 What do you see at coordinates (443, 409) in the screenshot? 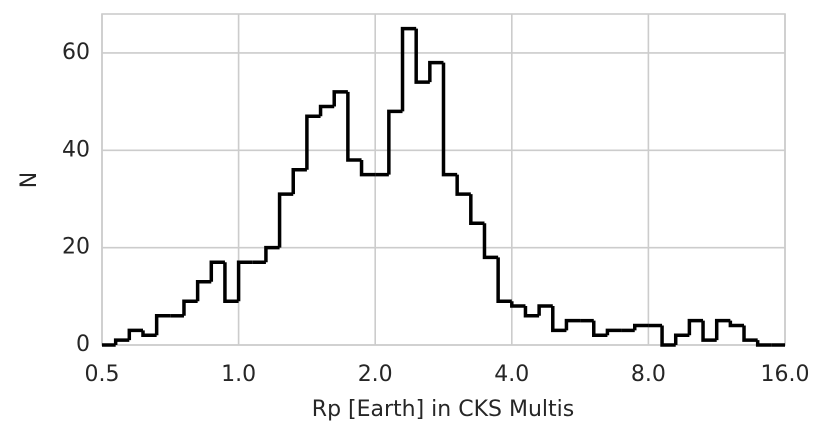
I see `x-axis-label: Rp [Earth] in CKS Multis` at bounding box center [443, 409].